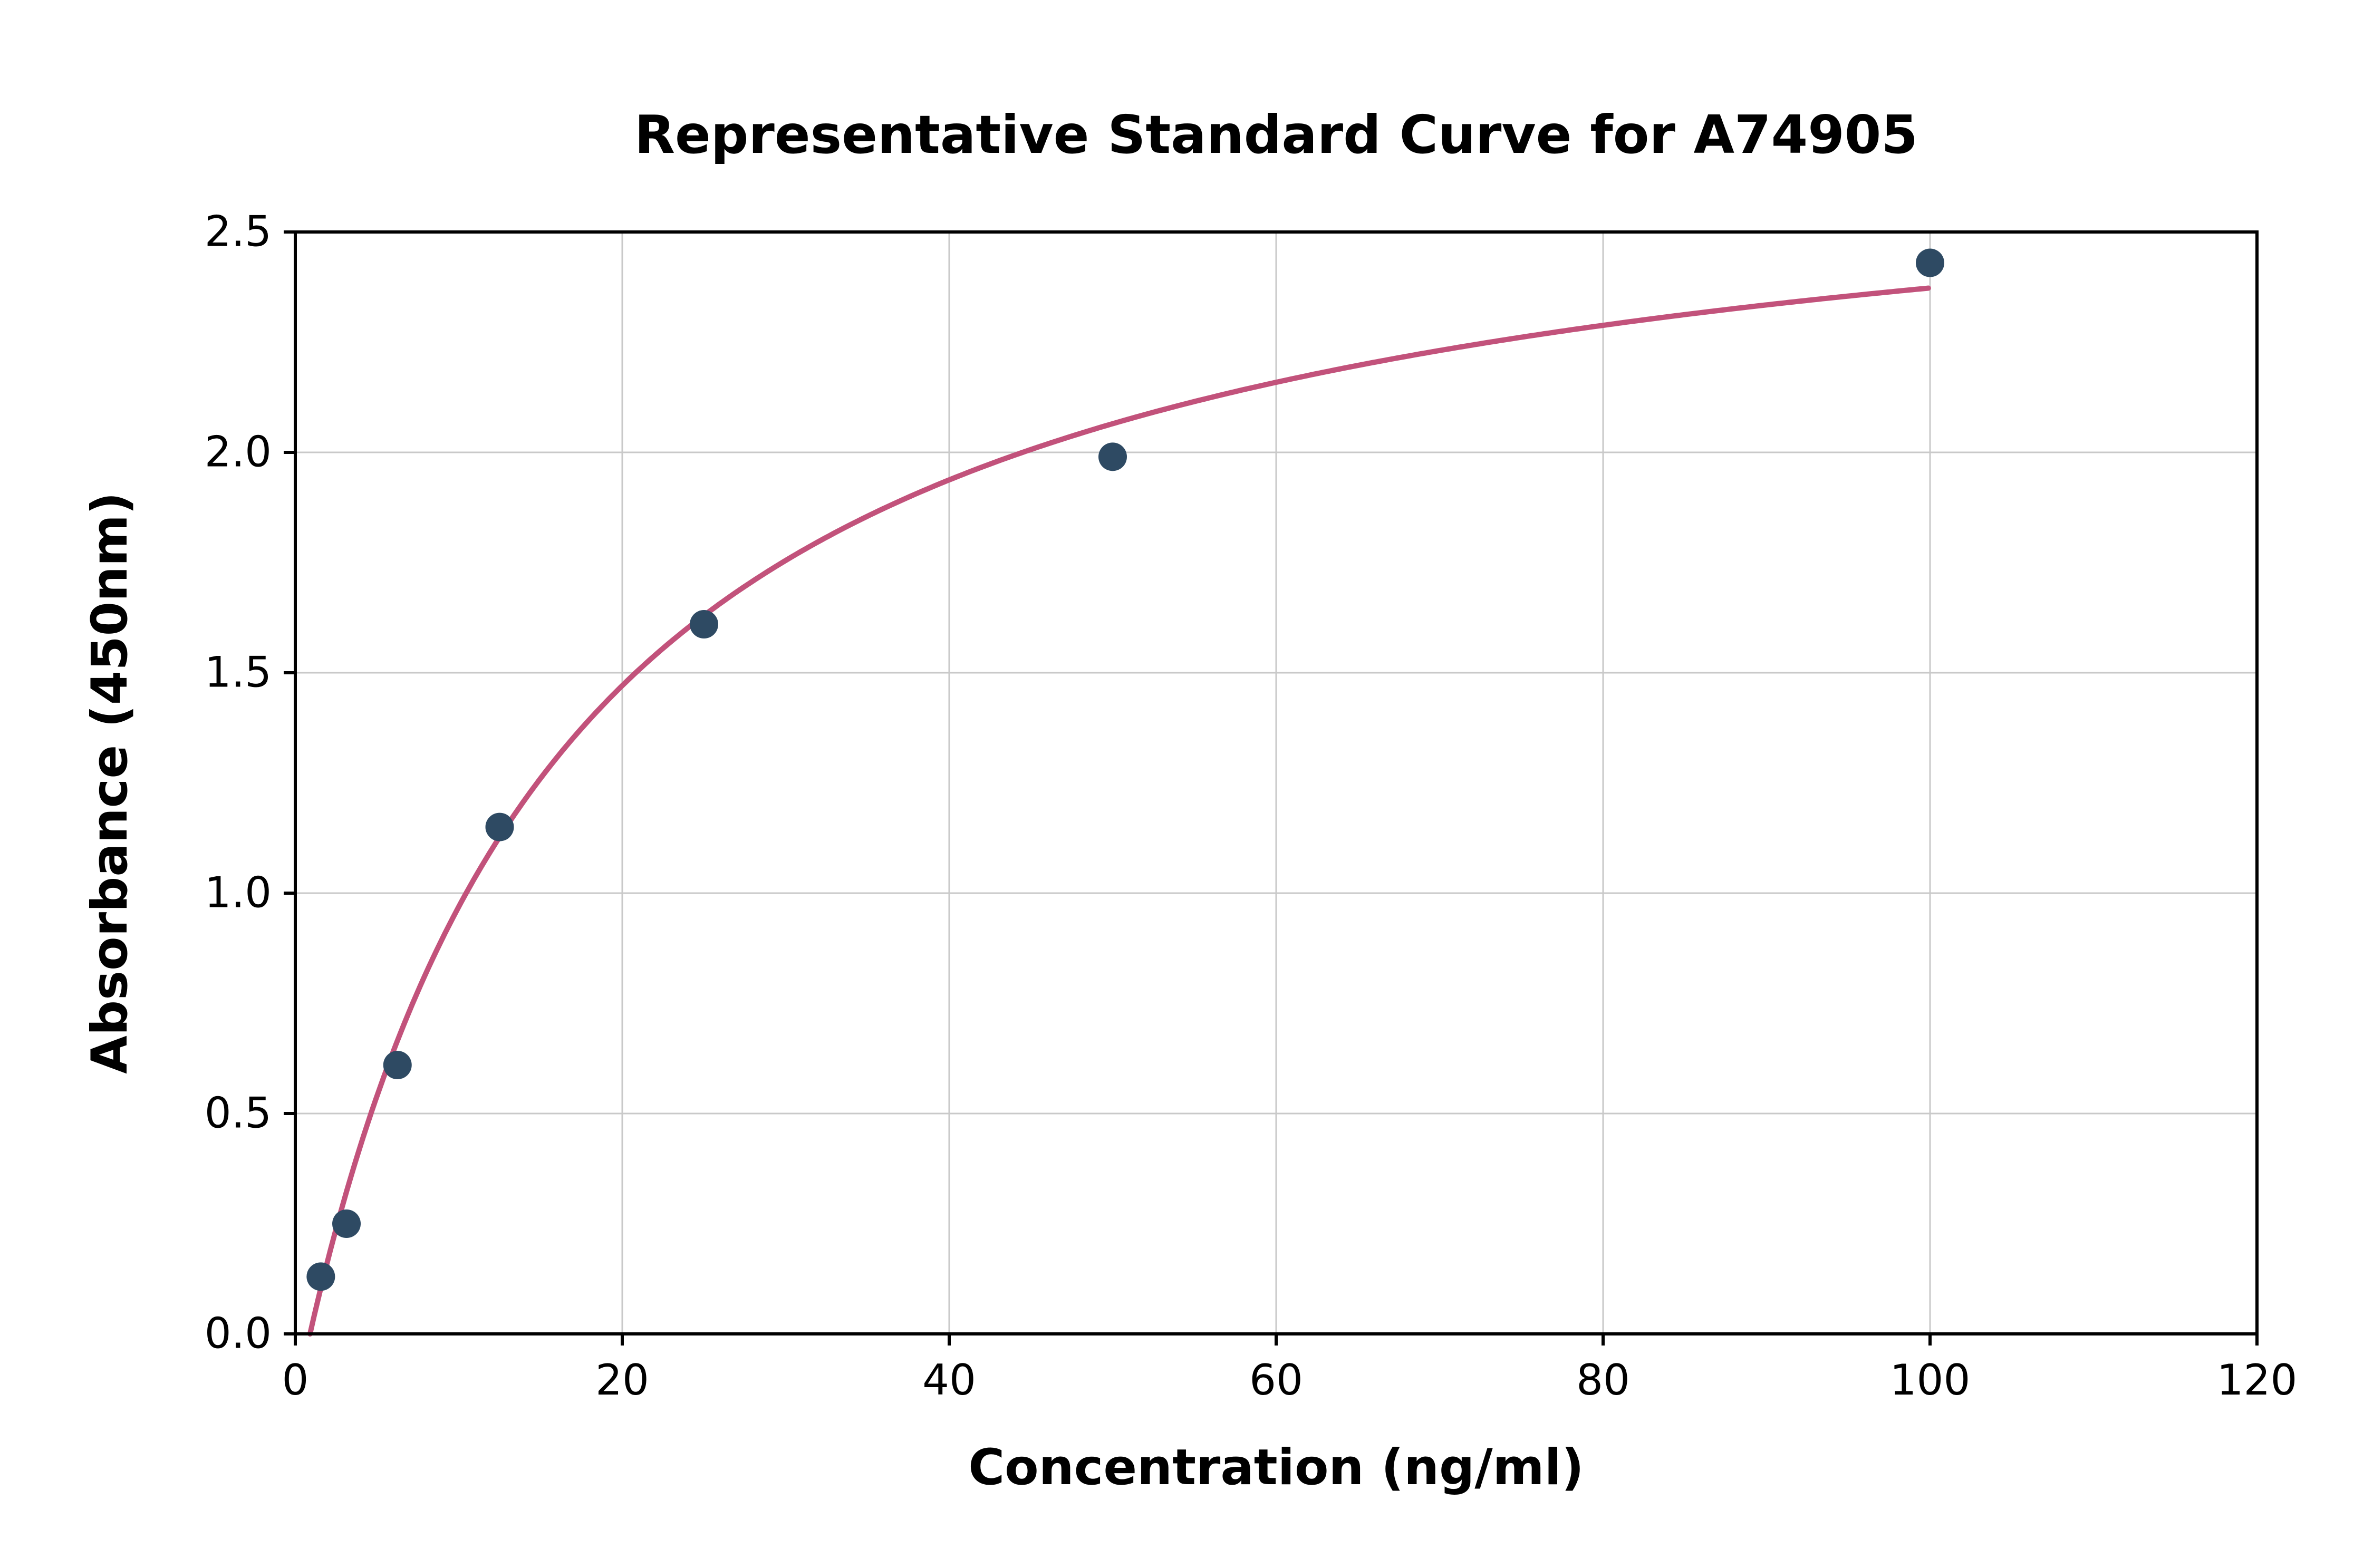 Image resolution: width=2373 pixels, height=1568 pixels. Describe the element at coordinates (110, 783) in the screenshot. I see `y-axis-label: Absorbance (450nm)` at that location.